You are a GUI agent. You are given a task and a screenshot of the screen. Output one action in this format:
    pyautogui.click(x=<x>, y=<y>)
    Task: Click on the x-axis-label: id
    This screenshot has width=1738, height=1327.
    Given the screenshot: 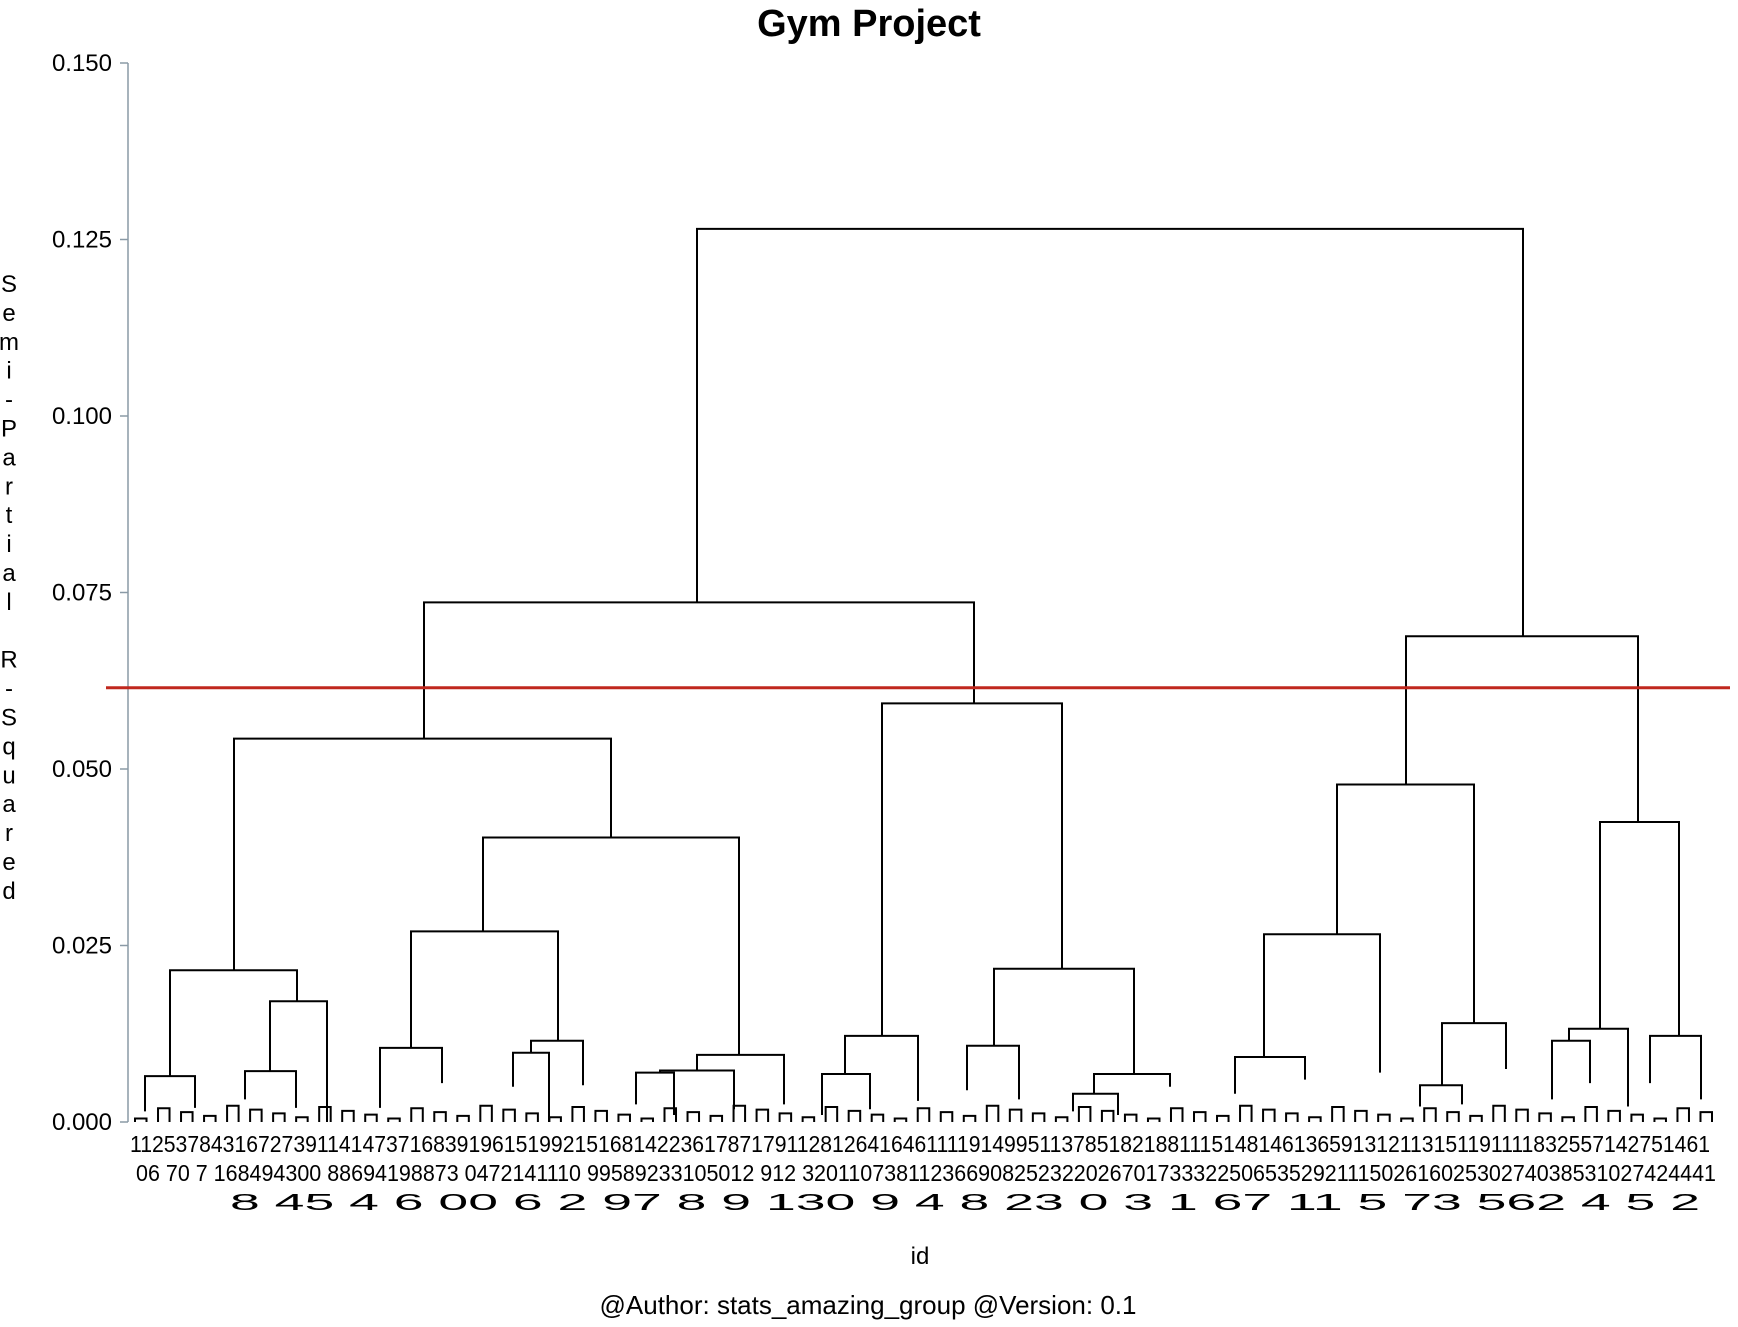 What is the action you would take?
    pyautogui.click(x=920, y=1256)
    